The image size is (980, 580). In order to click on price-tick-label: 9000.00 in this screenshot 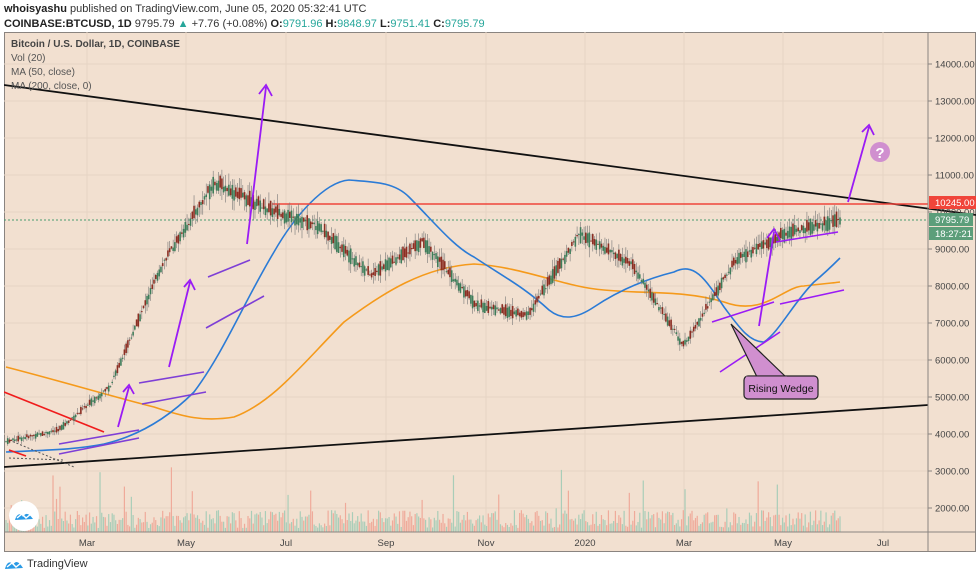, I will do `click(952, 250)`.